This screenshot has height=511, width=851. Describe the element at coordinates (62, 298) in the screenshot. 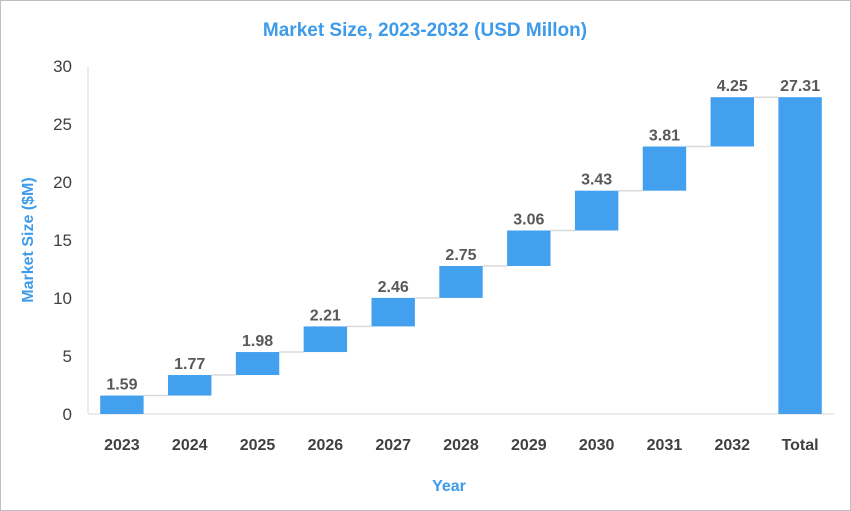

I see `y-tick-label: 10` at that location.